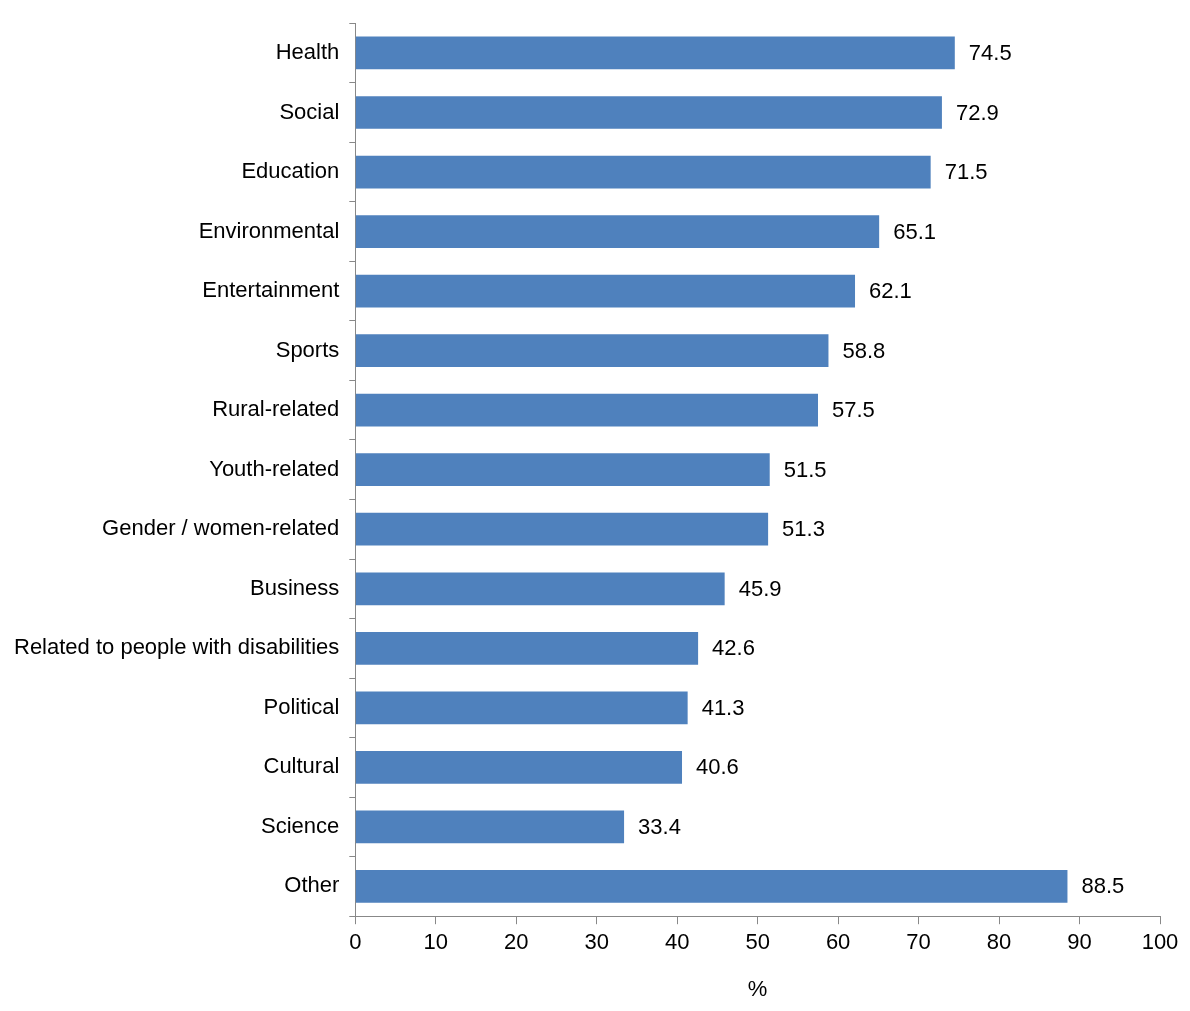  I want to click on data-label: 88.5, so click(1103, 886).